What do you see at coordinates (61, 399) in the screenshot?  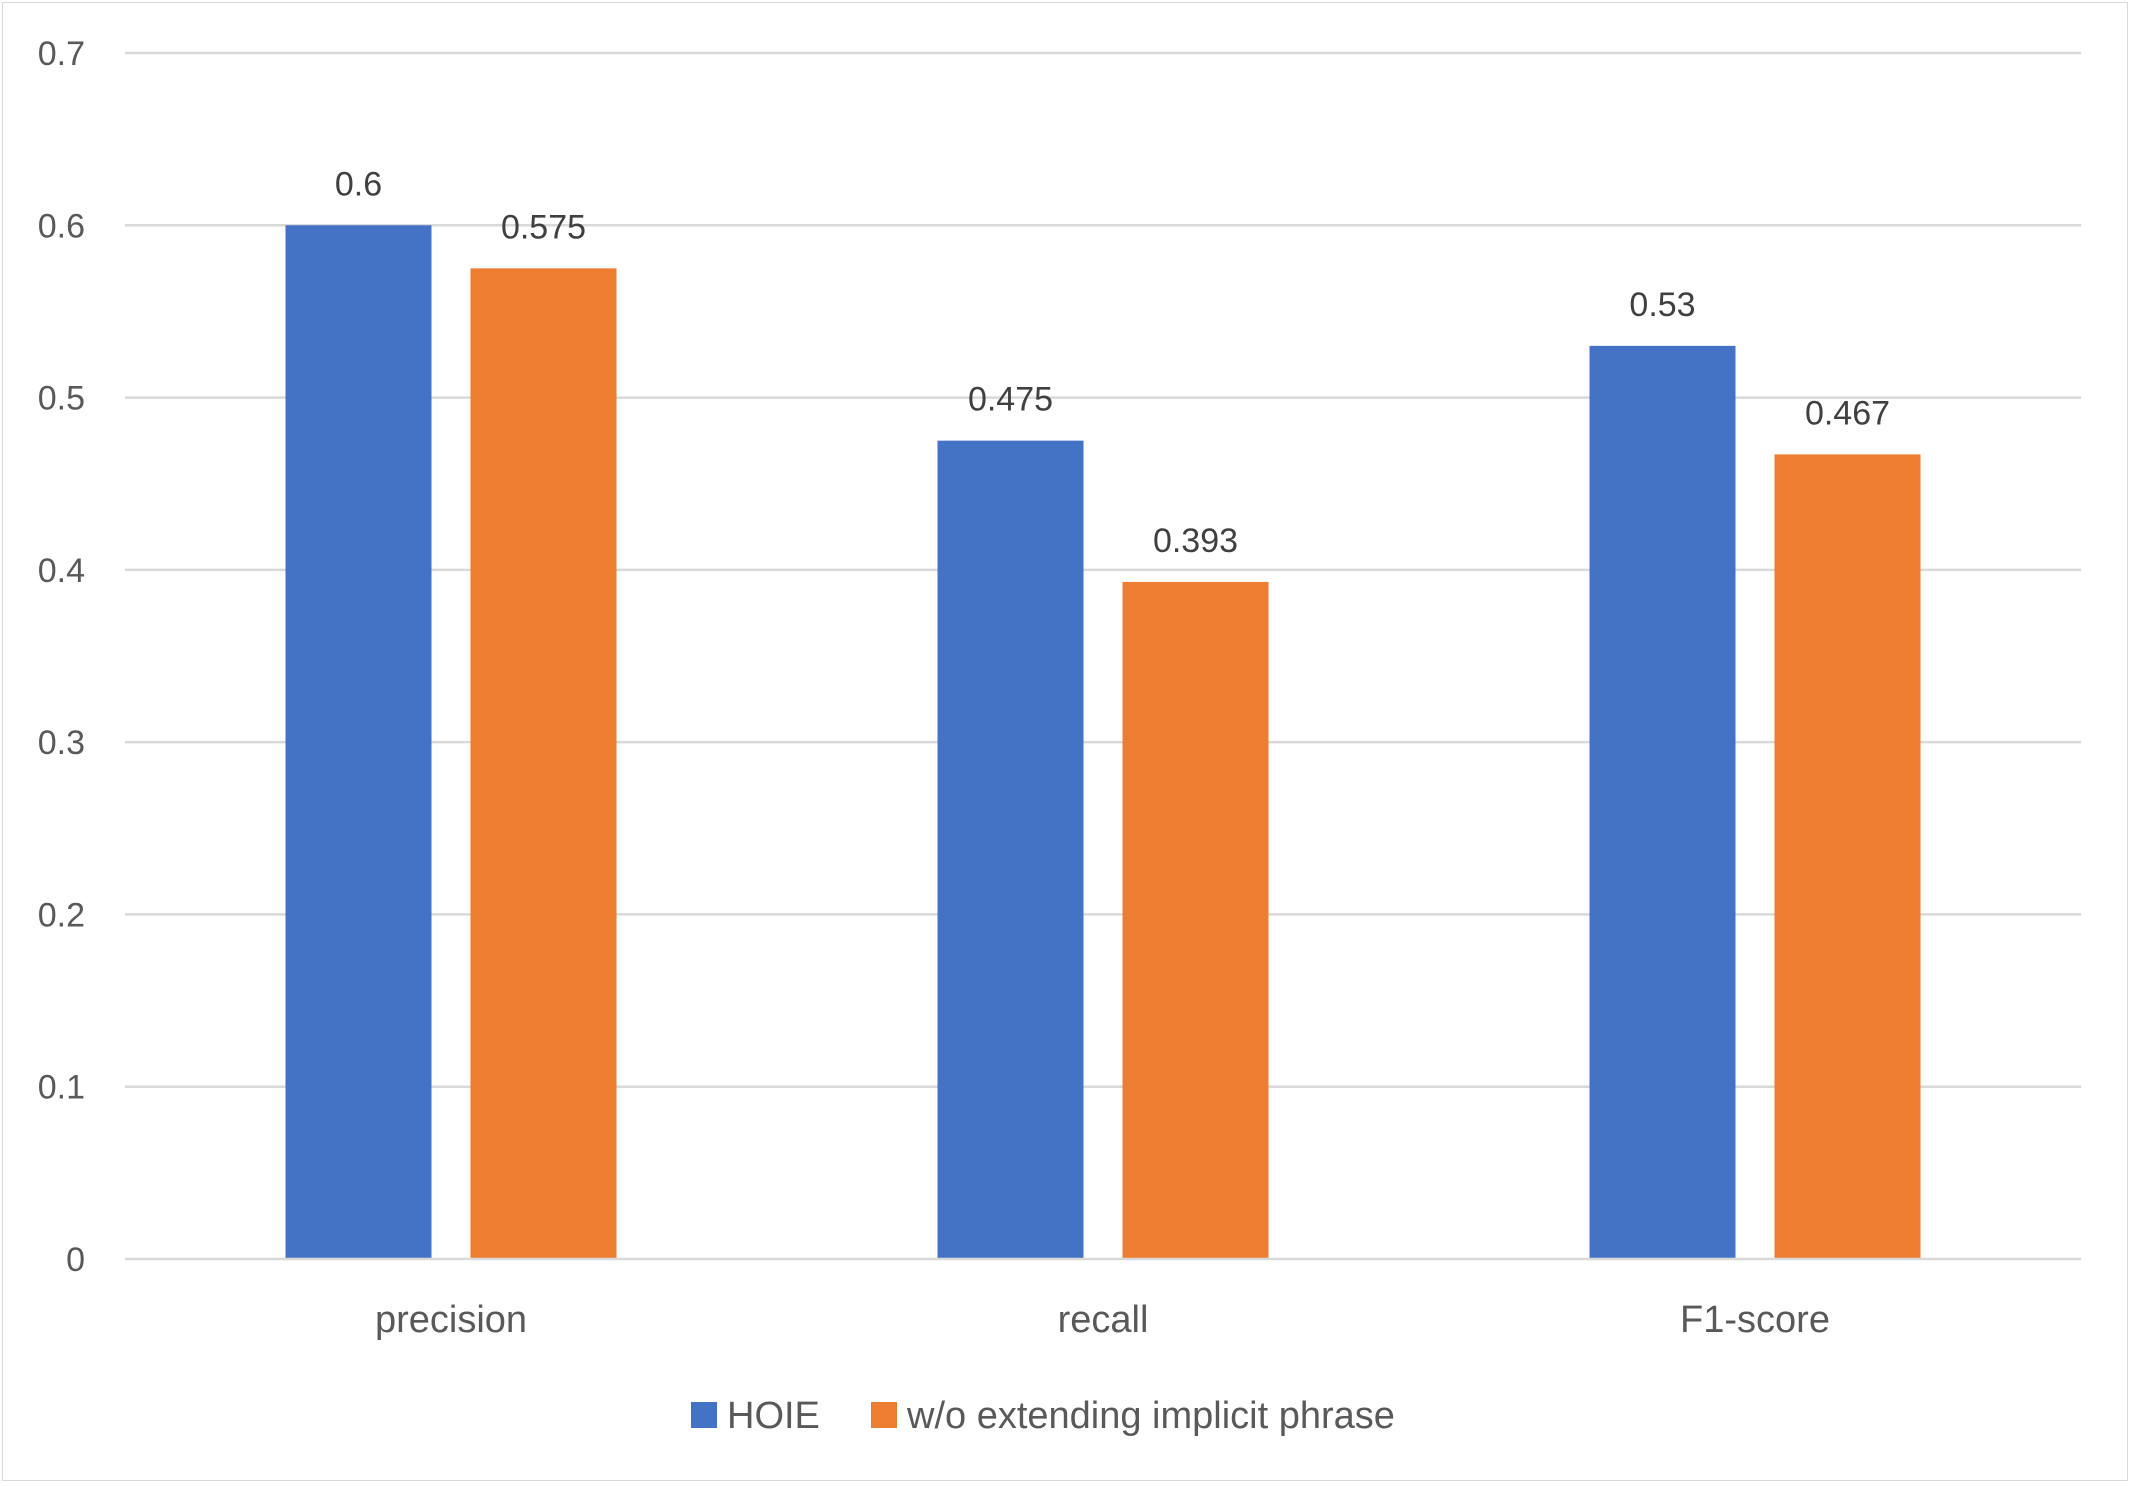 I see `y-tick-label: 0.5` at bounding box center [61, 399].